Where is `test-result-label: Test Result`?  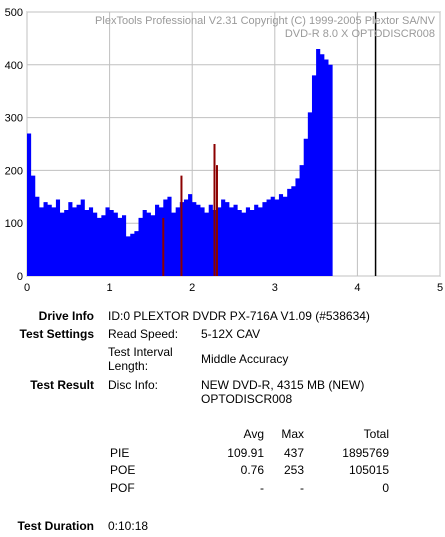 test-result-label: Test Result is located at coordinates (62, 385).